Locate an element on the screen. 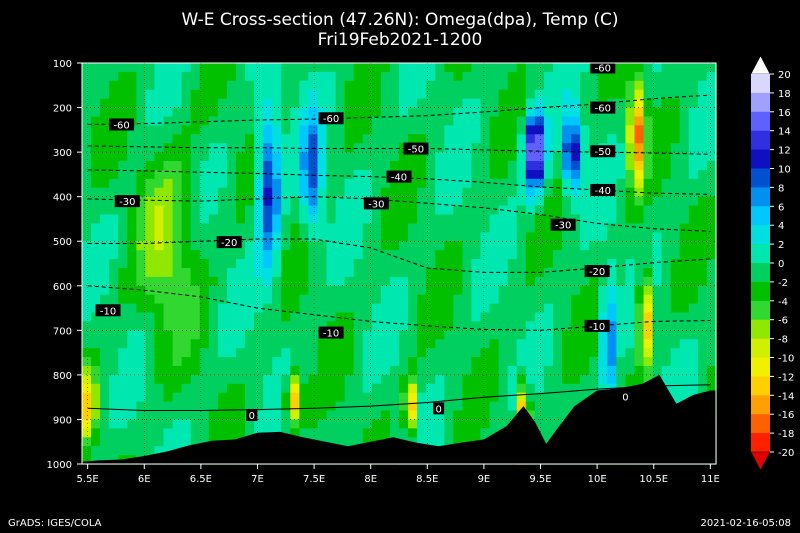  y-tick-label: 900 is located at coordinates (62, 420).